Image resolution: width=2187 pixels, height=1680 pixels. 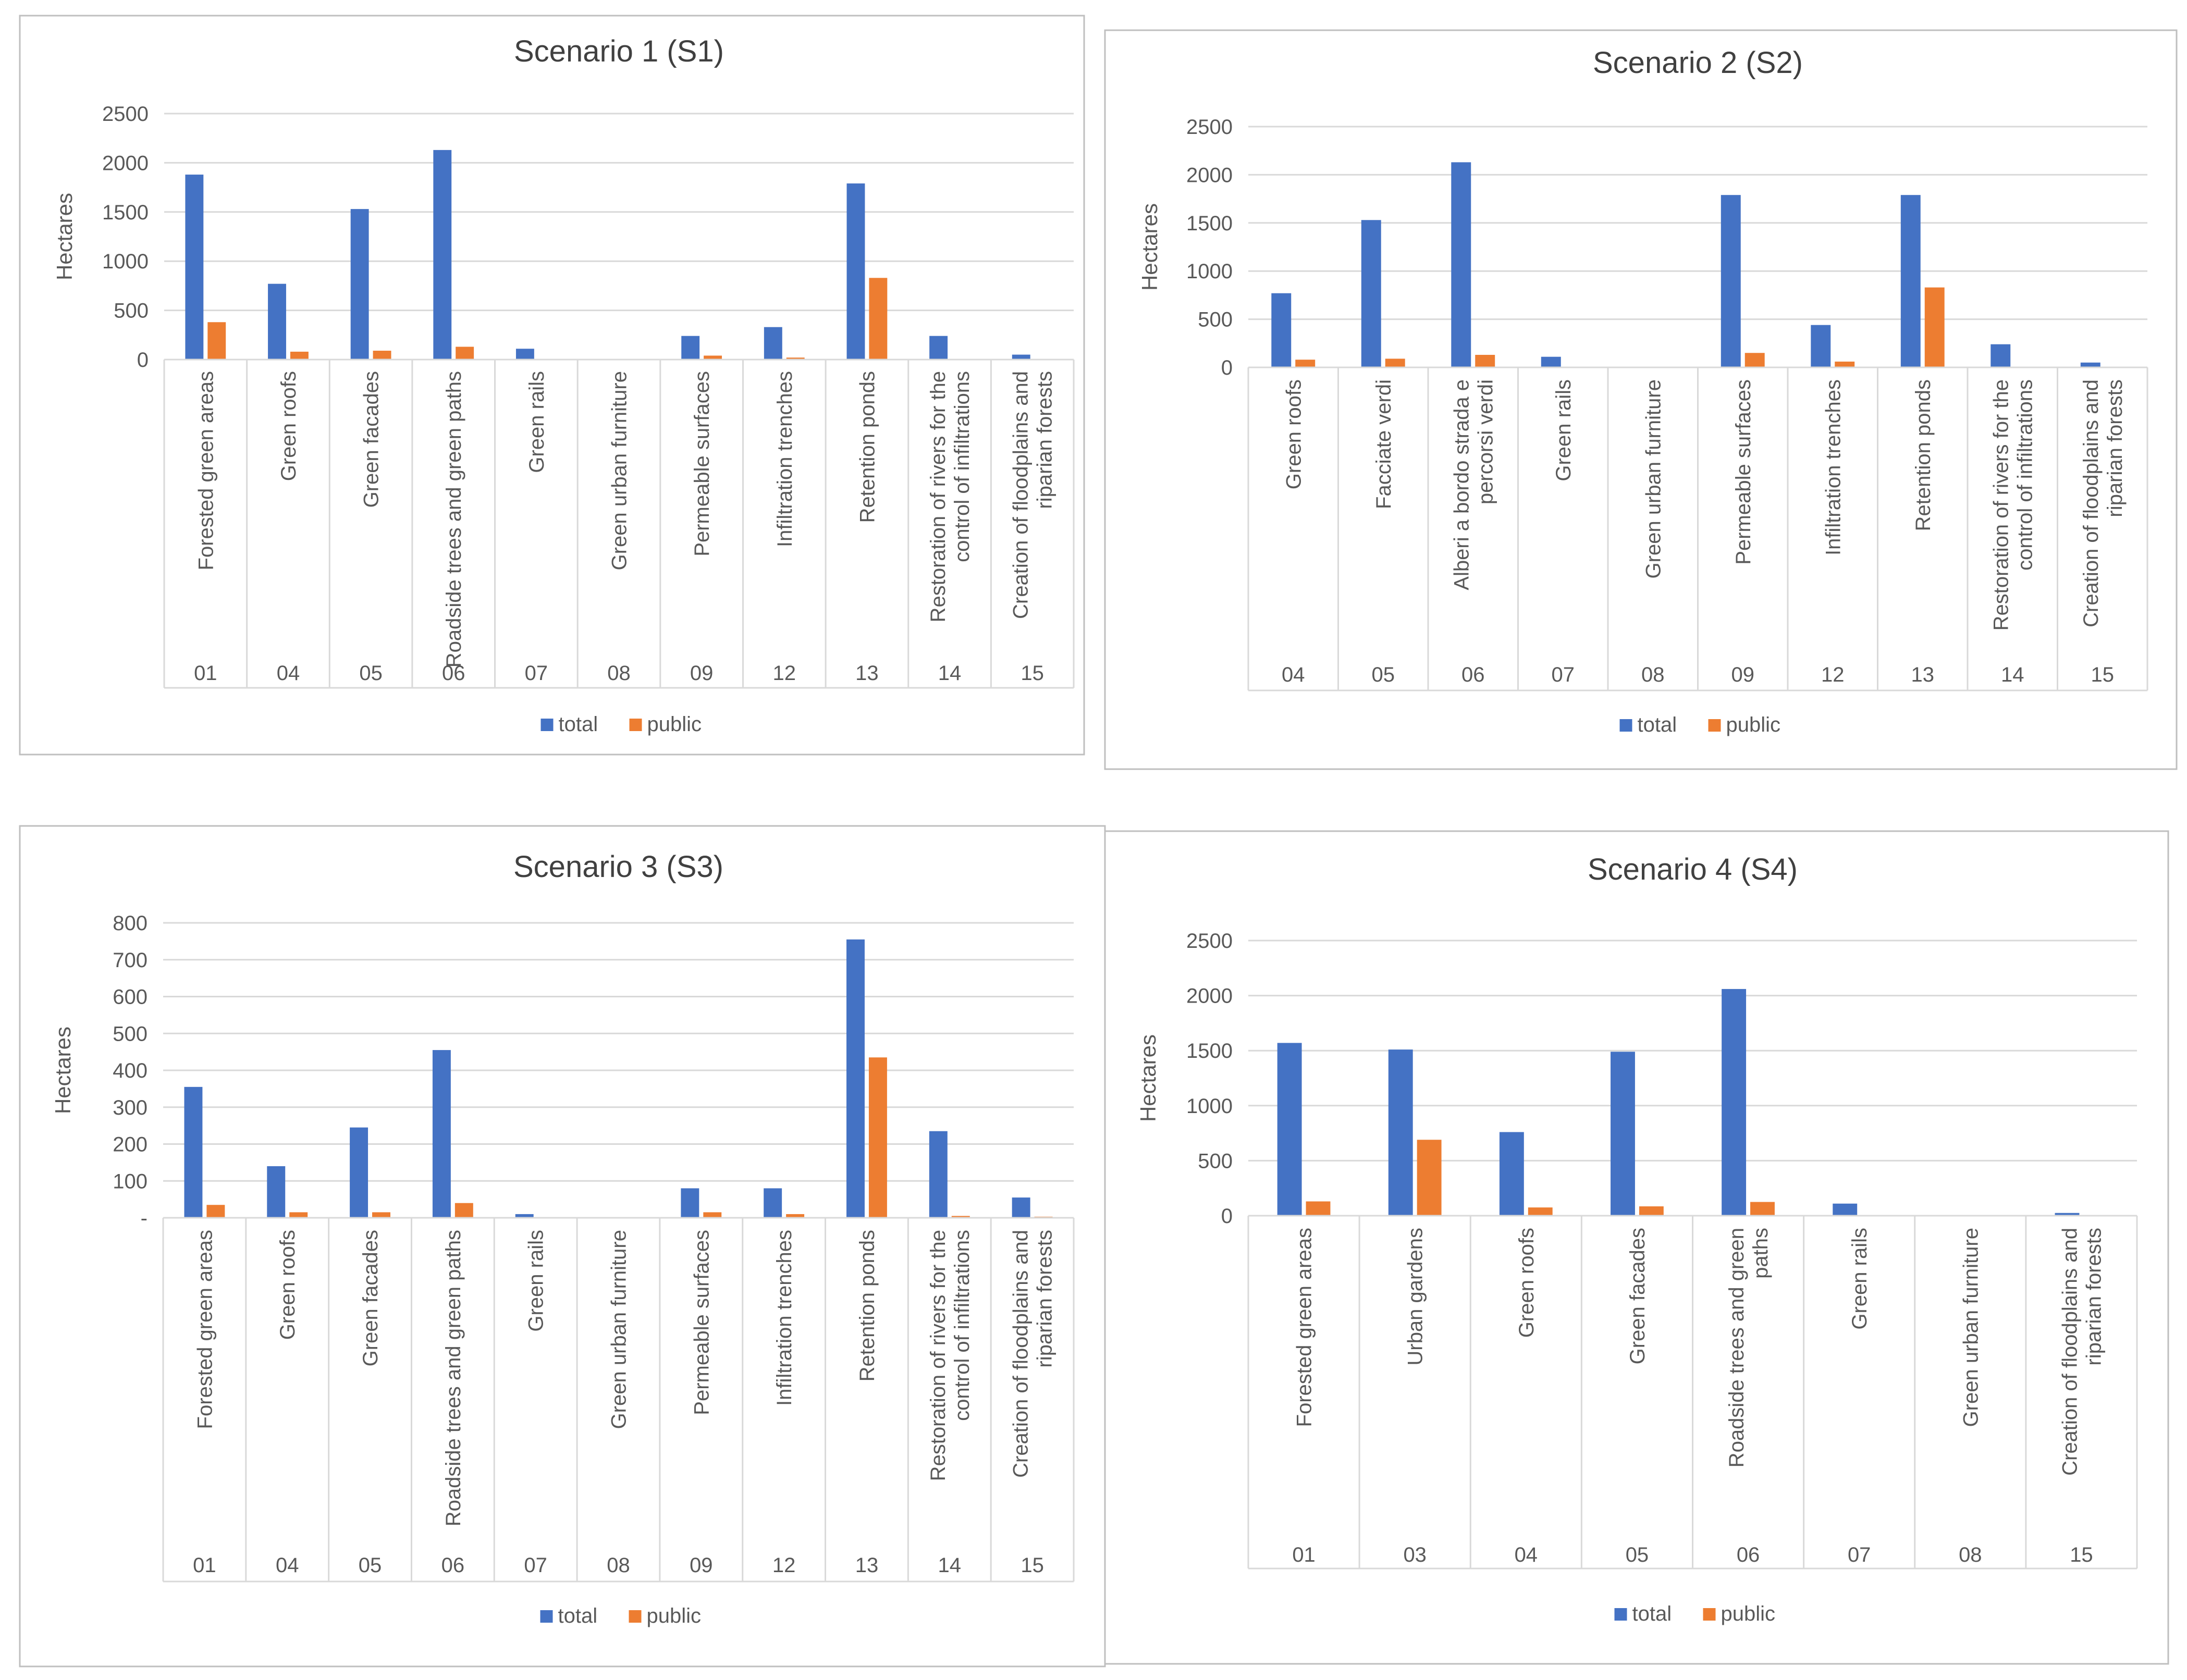 I want to click on category-label: Permeable surfaces, so click(x=701, y=1322).